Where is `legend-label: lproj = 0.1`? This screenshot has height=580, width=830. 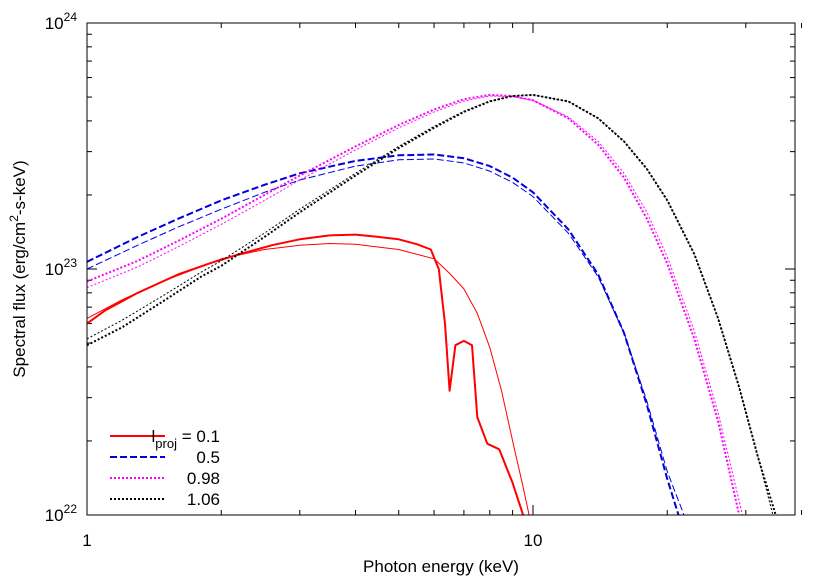
legend-label: lproj = 0.1 is located at coordinates (186, 439).